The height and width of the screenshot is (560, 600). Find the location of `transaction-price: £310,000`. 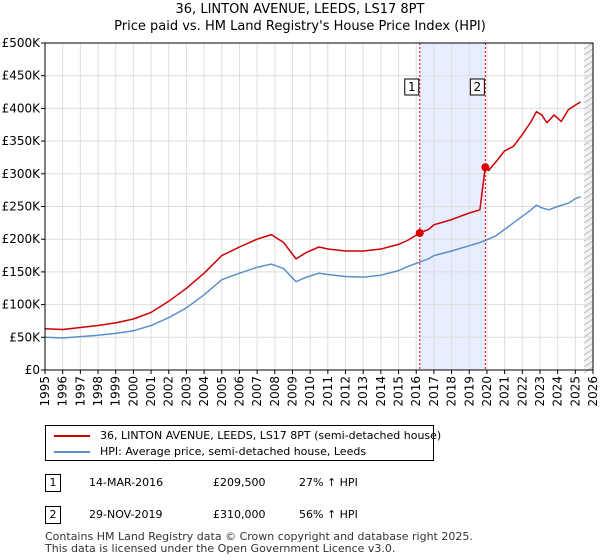

transaction-price: £310,000 is located at coordinates (239, 514).